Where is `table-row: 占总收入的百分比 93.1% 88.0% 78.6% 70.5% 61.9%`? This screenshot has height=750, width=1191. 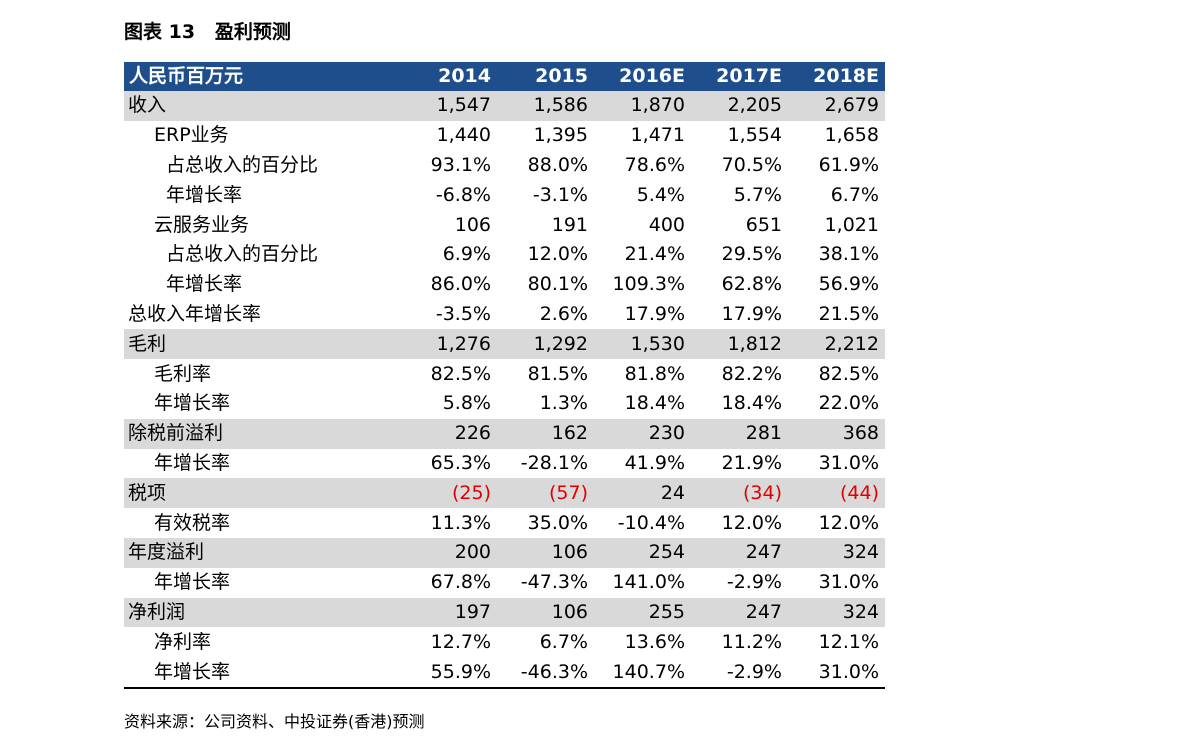 table-row: 占总收入的百分比 93.1% 88.0% 78.6% 70.5% 61.9% is located at coordinates (504, 166).